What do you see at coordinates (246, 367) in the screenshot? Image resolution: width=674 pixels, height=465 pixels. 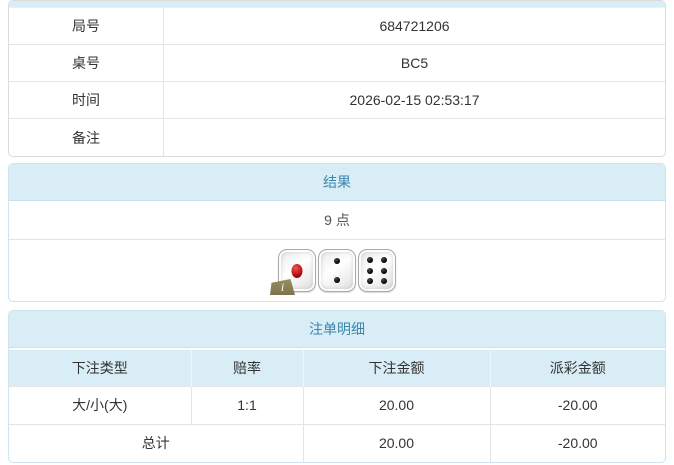 I see `col-header-odds: 赔率` at bounding box center [246, 367].